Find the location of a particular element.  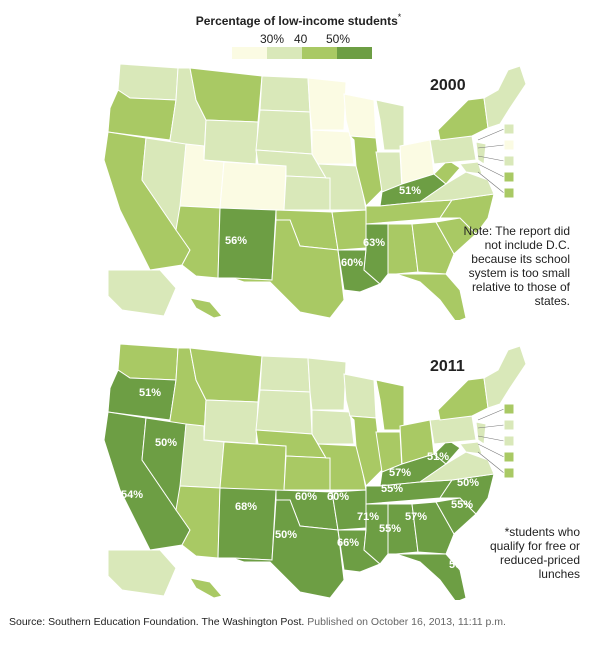

state-label-kentucky: 51% is located at coordinates (410, 191).